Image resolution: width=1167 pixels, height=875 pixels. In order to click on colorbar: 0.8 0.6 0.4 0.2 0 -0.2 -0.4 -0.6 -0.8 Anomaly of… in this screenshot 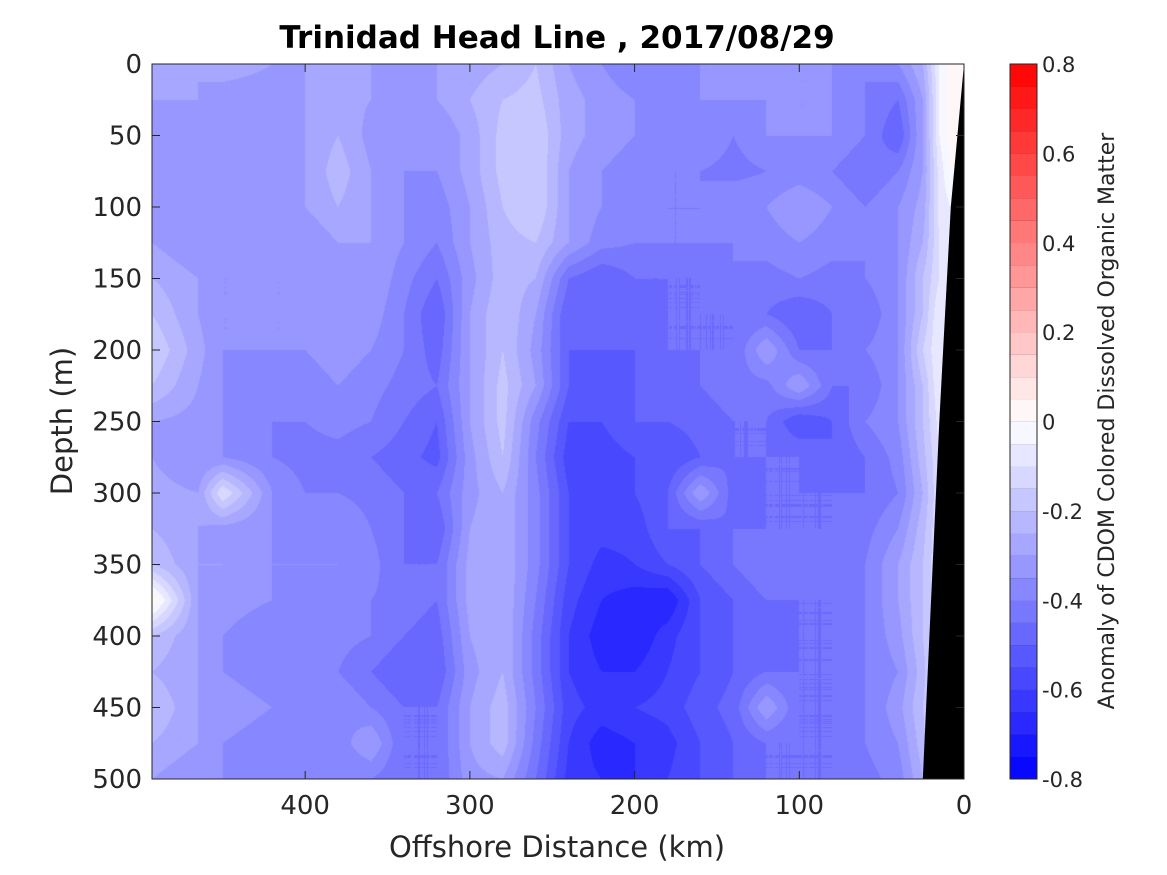, I will do `click(1064, 422)`.